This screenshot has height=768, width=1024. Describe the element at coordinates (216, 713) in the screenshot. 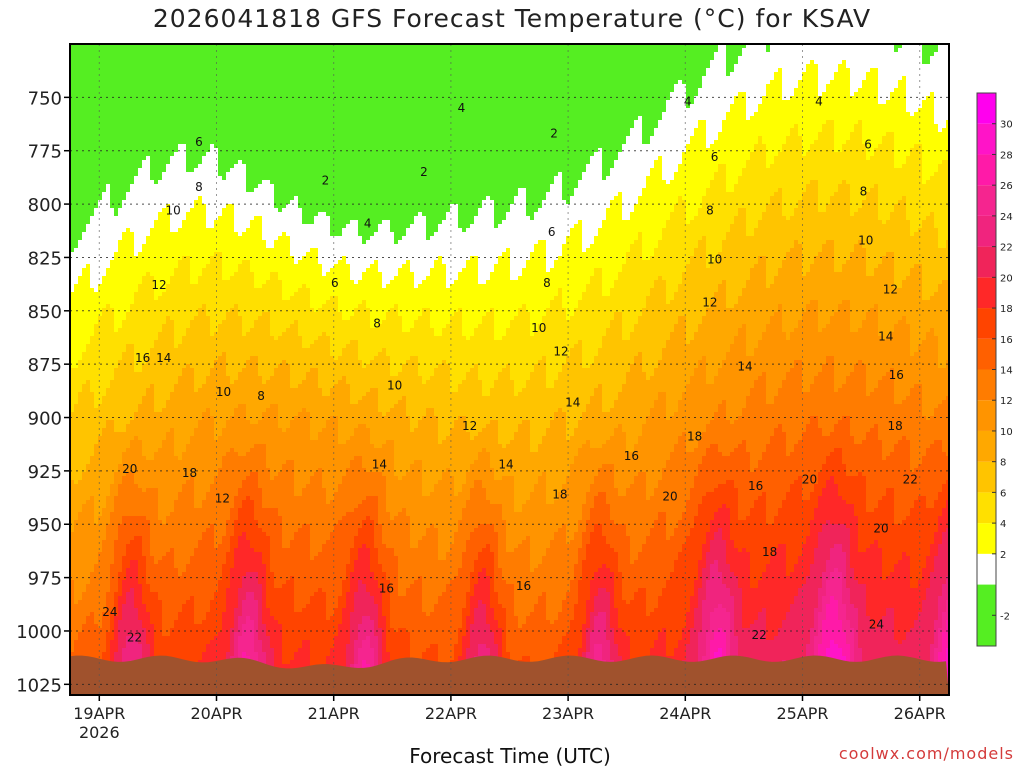

I see `x-tick-label: 20APR` at that location.